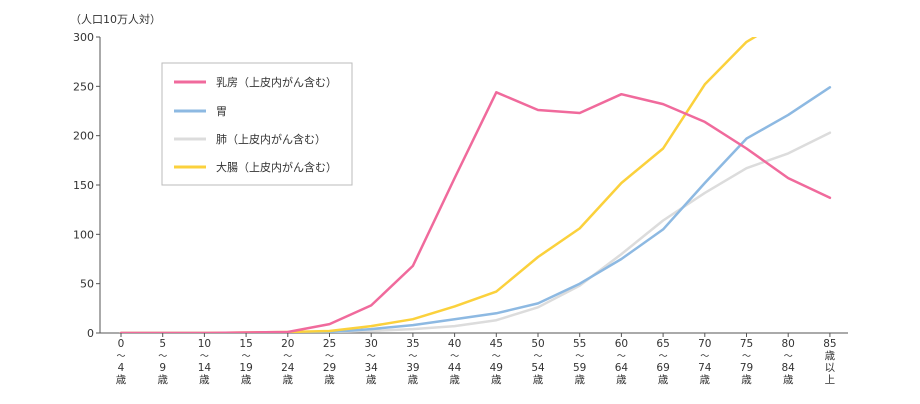  Describe the element at coordinates (121, 362) in the screenshot. I see `x-tick-label: 0 〜 4 歳` at that location.